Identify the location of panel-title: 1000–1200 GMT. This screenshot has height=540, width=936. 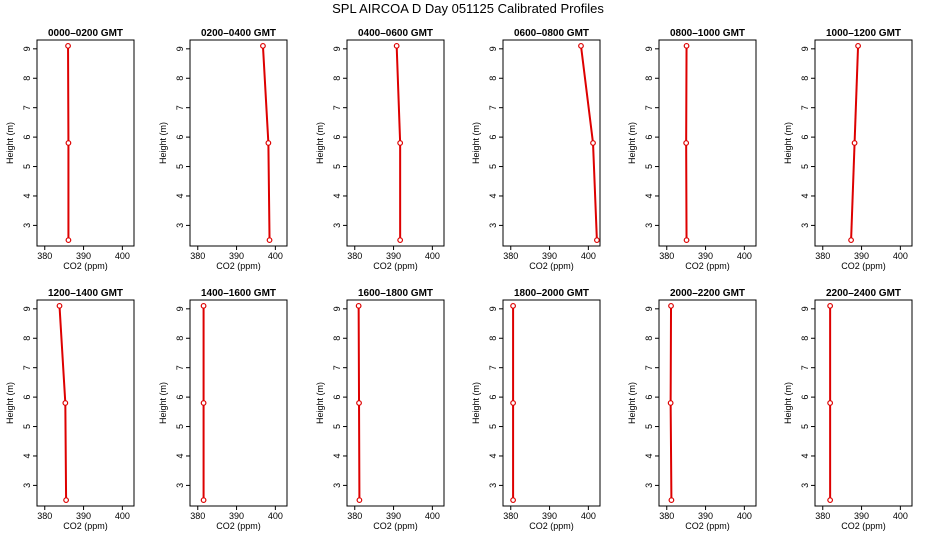
(863, 33).